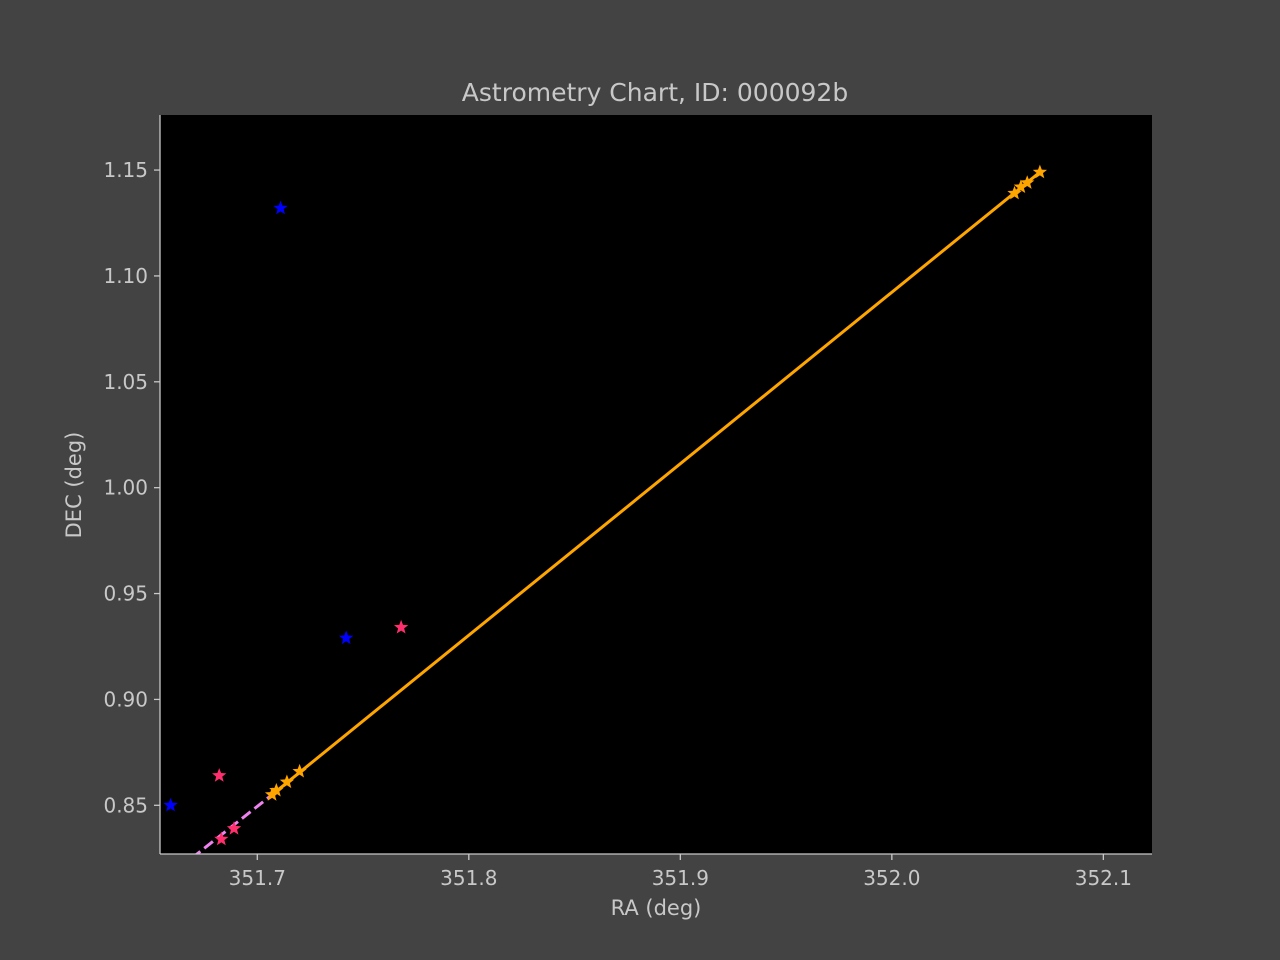 Image resolution: width=1280 pixels, height=960 pixels. What do you see at coordinates (1103, 878) in the screenshot?
I see `x-tick-label: 352.1` at bounding box center [1103, 878].